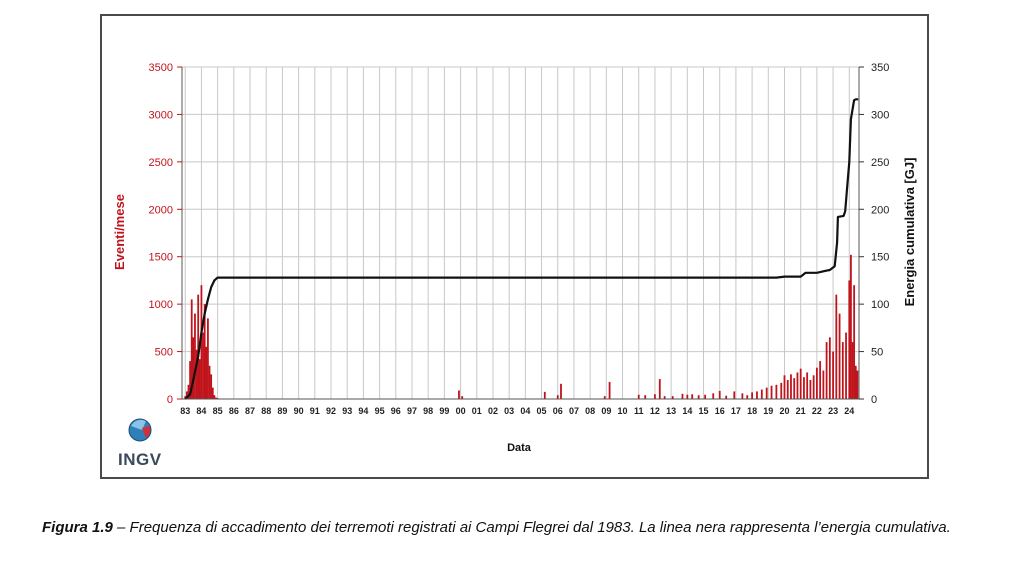 The image size is (1024, 571). Describe the element at coordinates (574, 411) in the screenshot. I see `x-tick-label: 07` at that location.